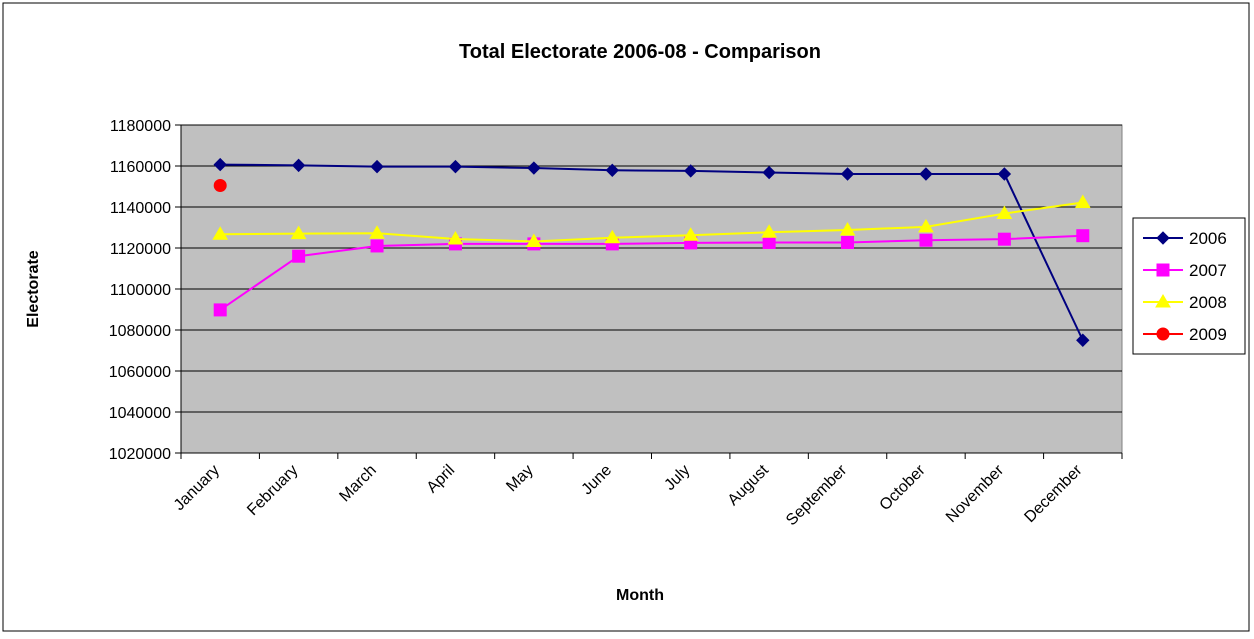 The image size is (1254, 639). What do you see at coordinates (140, 331) in the screenshot?
I see `y-tick-label: 1080000` at bounding box center [140, 331].